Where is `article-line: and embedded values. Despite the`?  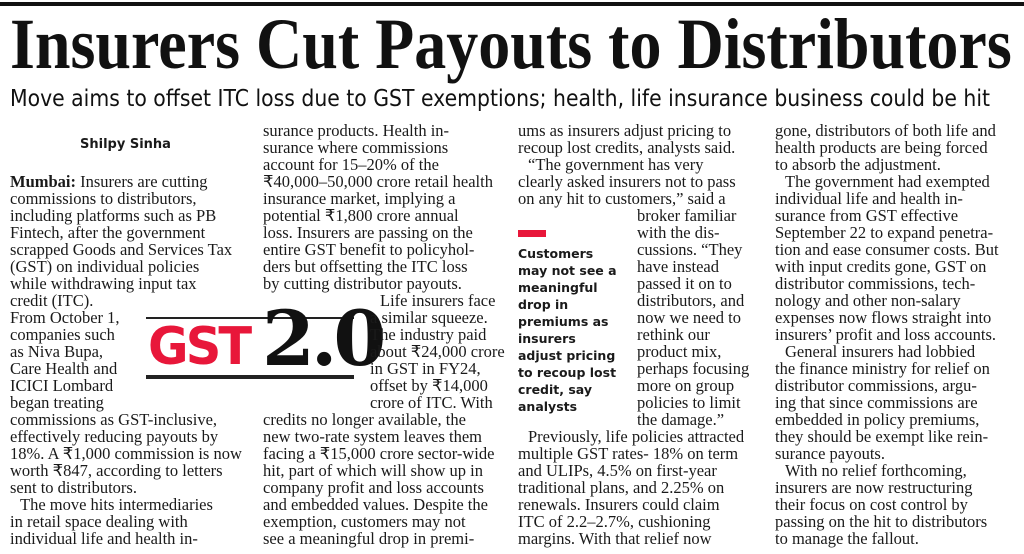 article-line: and embedded values. Despite the is located at coordinates (375, 504).